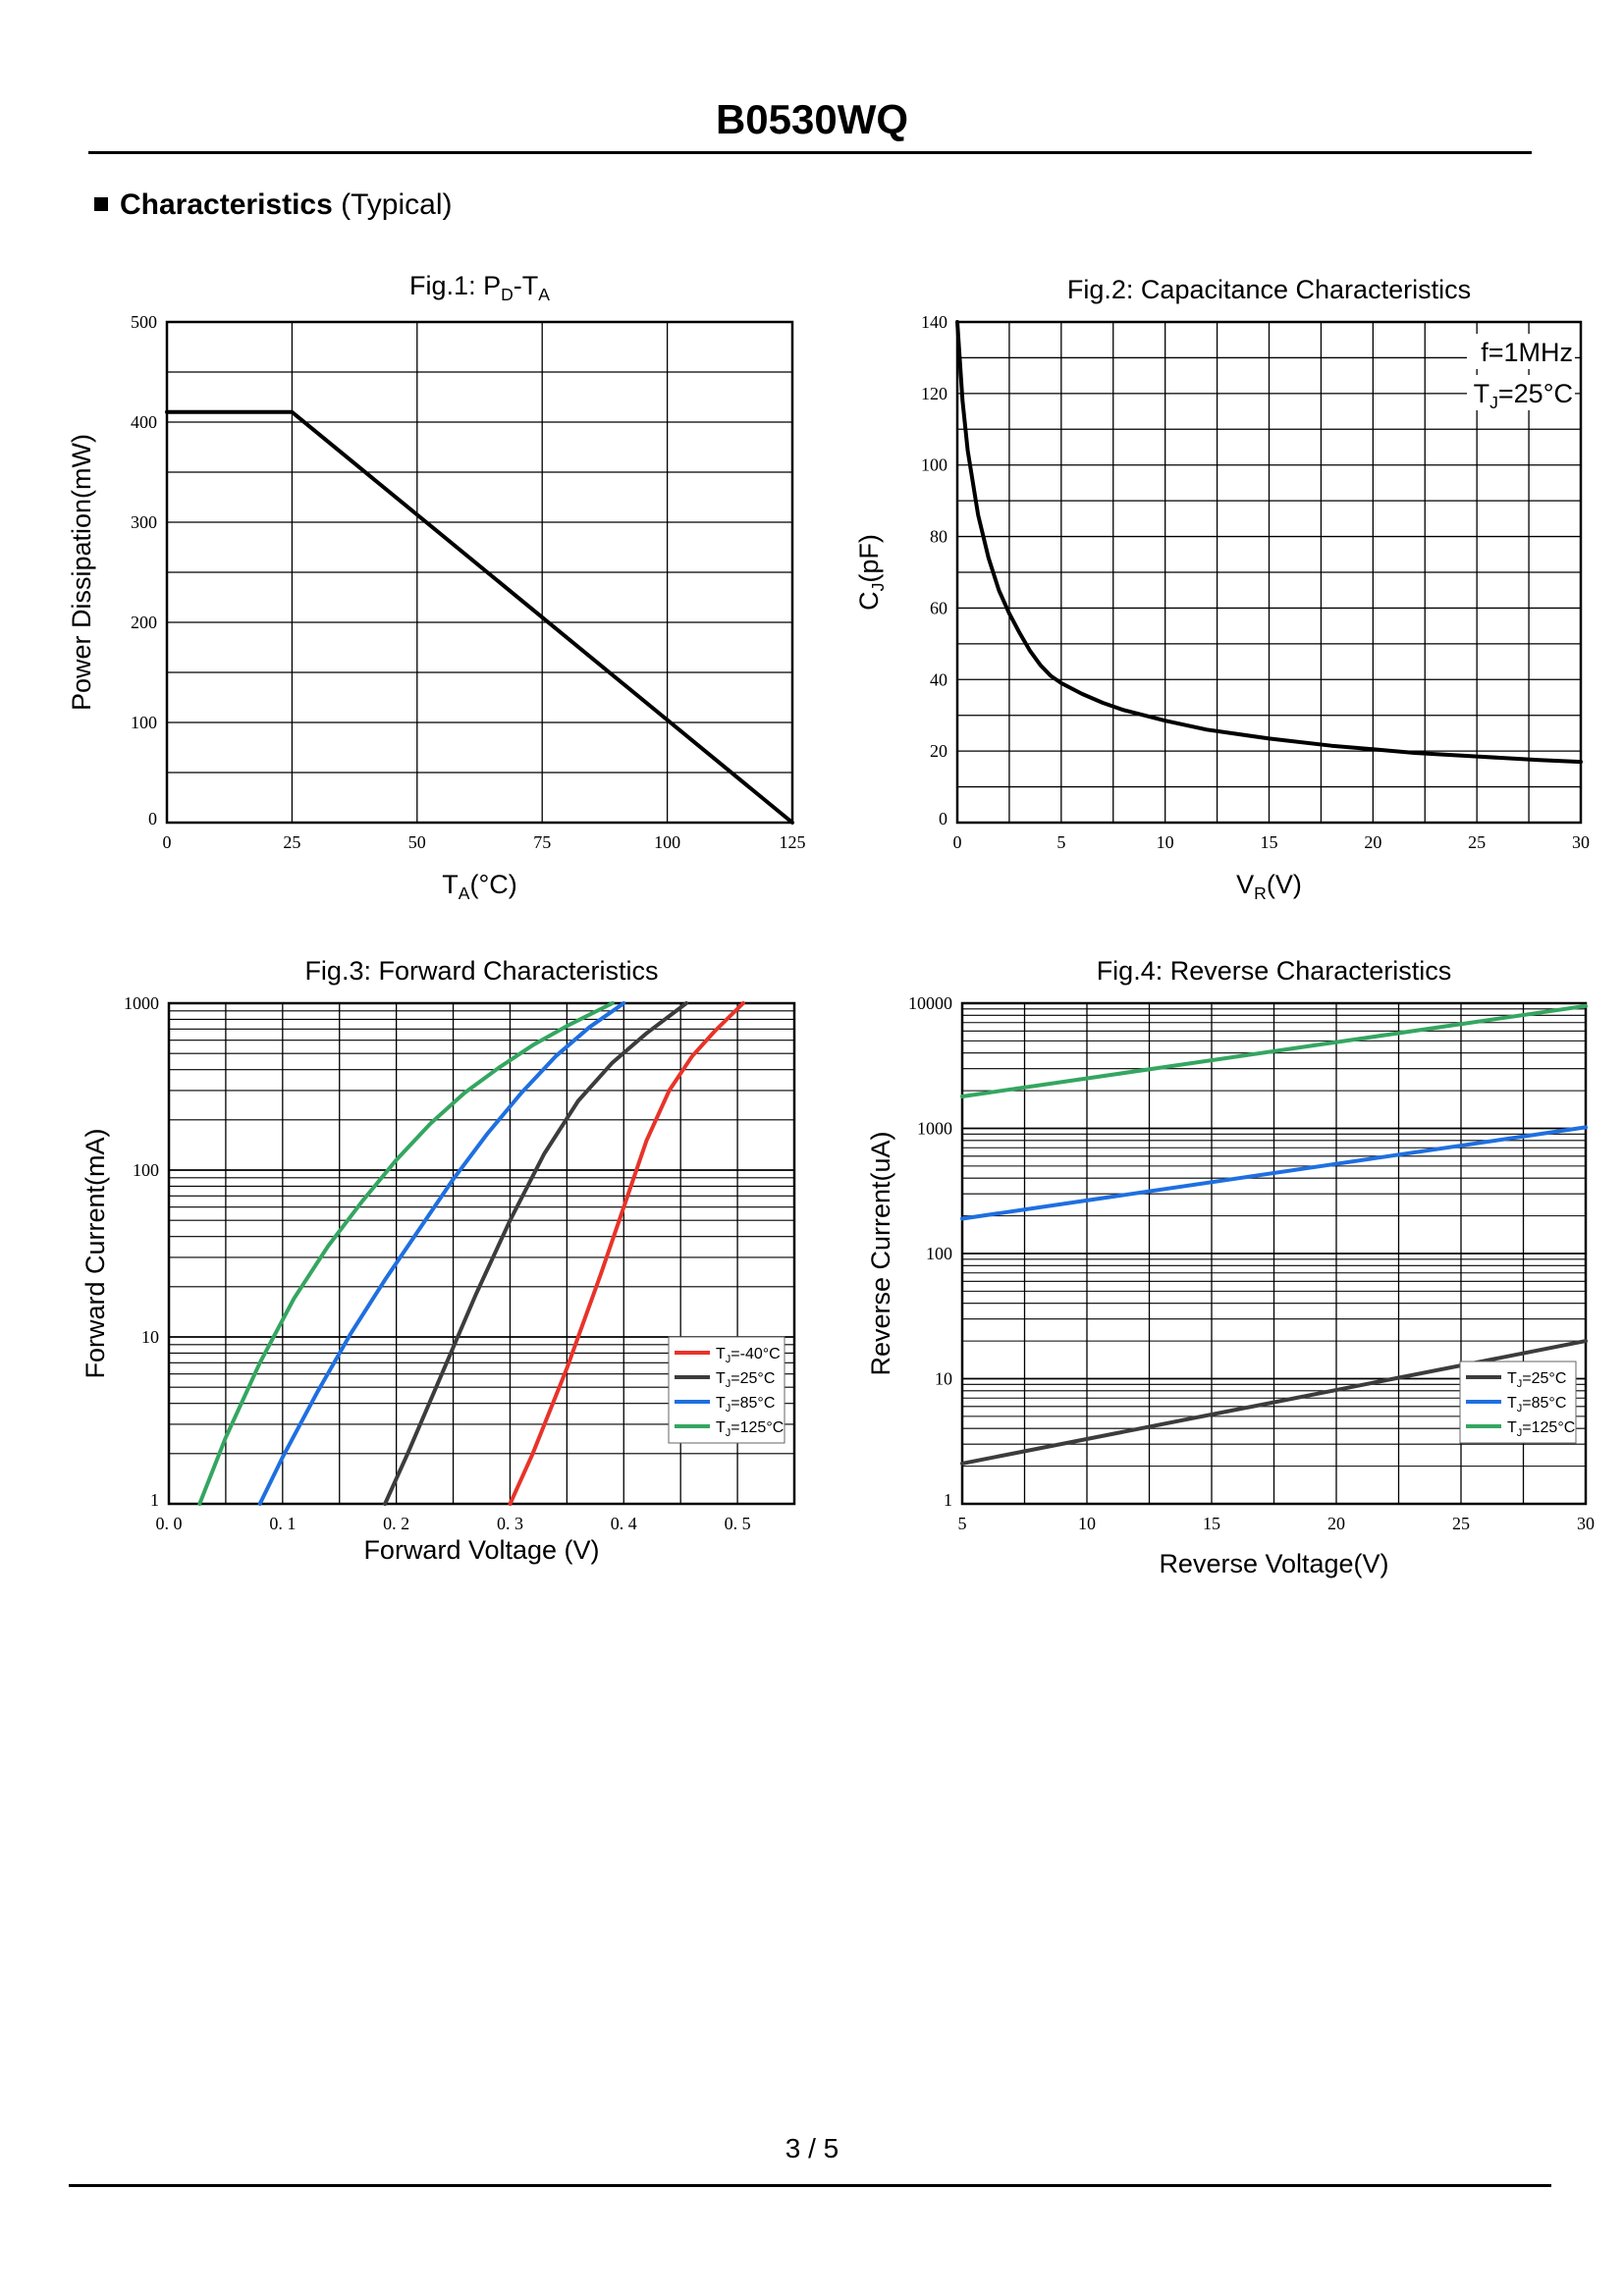  What do you see at coordinates (1269, 886) in the screenshot?
I see `fig2-xlabel: VR(V)` at bounding box center [1269, 886].